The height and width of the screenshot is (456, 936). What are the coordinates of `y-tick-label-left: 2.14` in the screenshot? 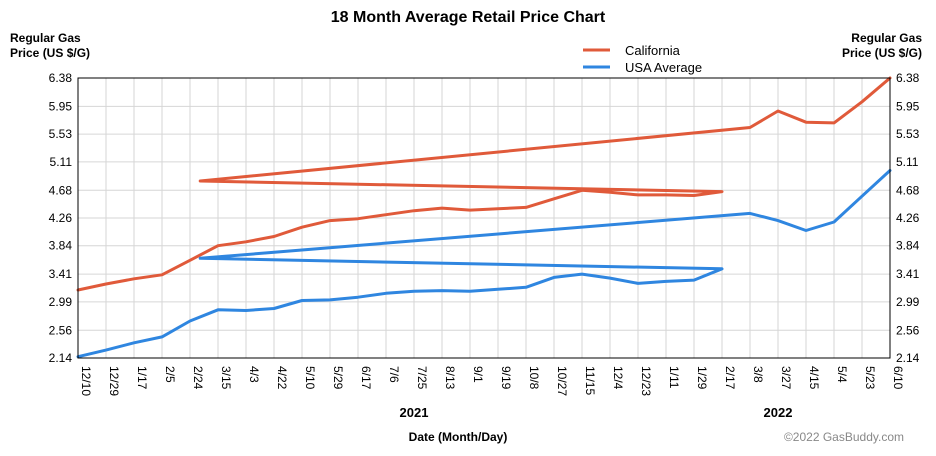 It's located at (61, 358).